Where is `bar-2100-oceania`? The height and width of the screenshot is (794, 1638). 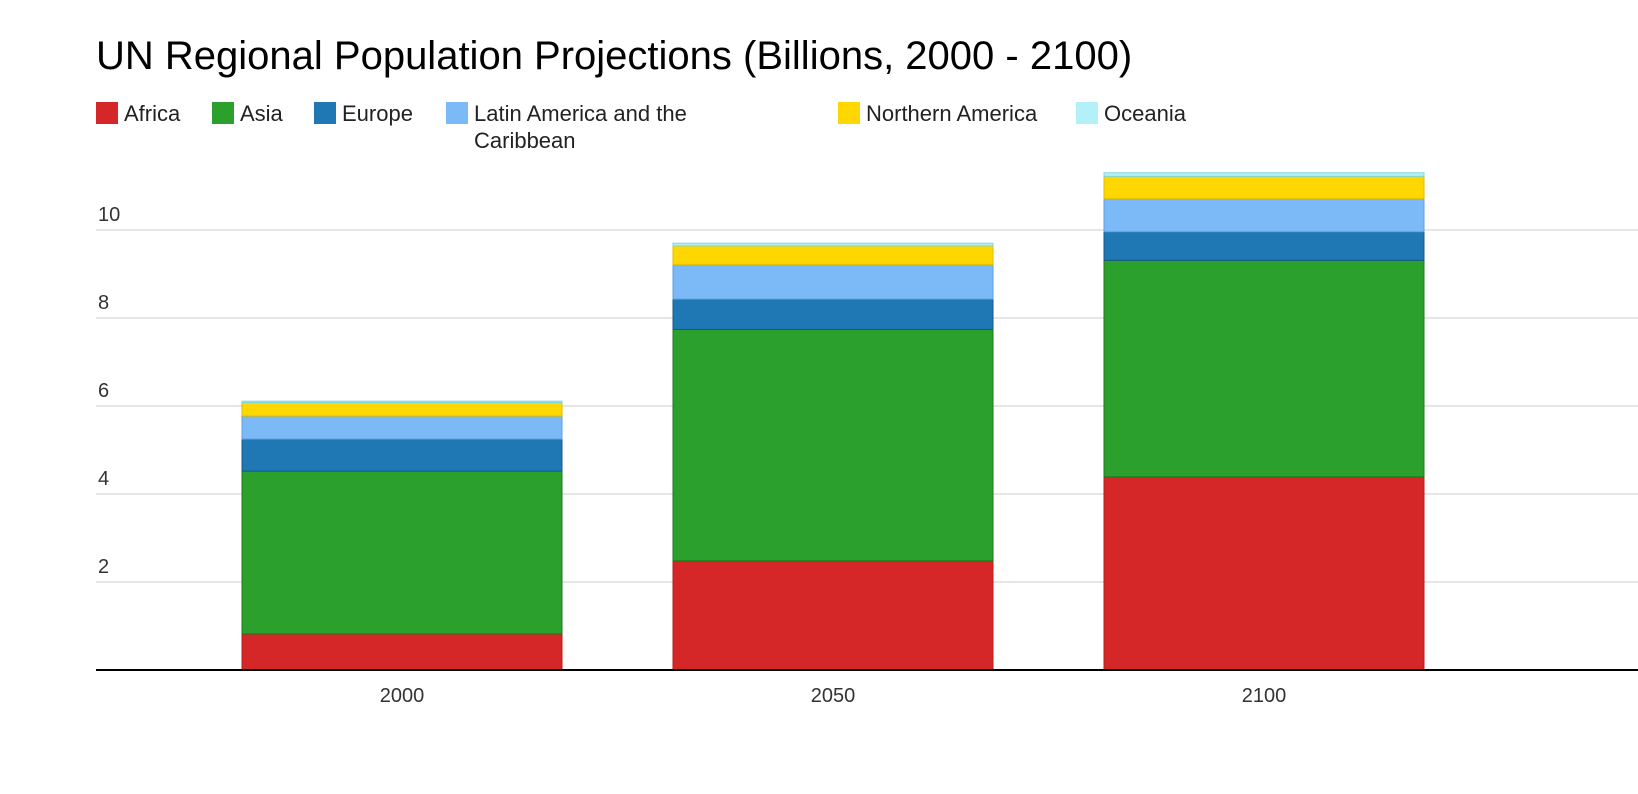 bar-2100-oceania is located at coordinates (1264, 174).